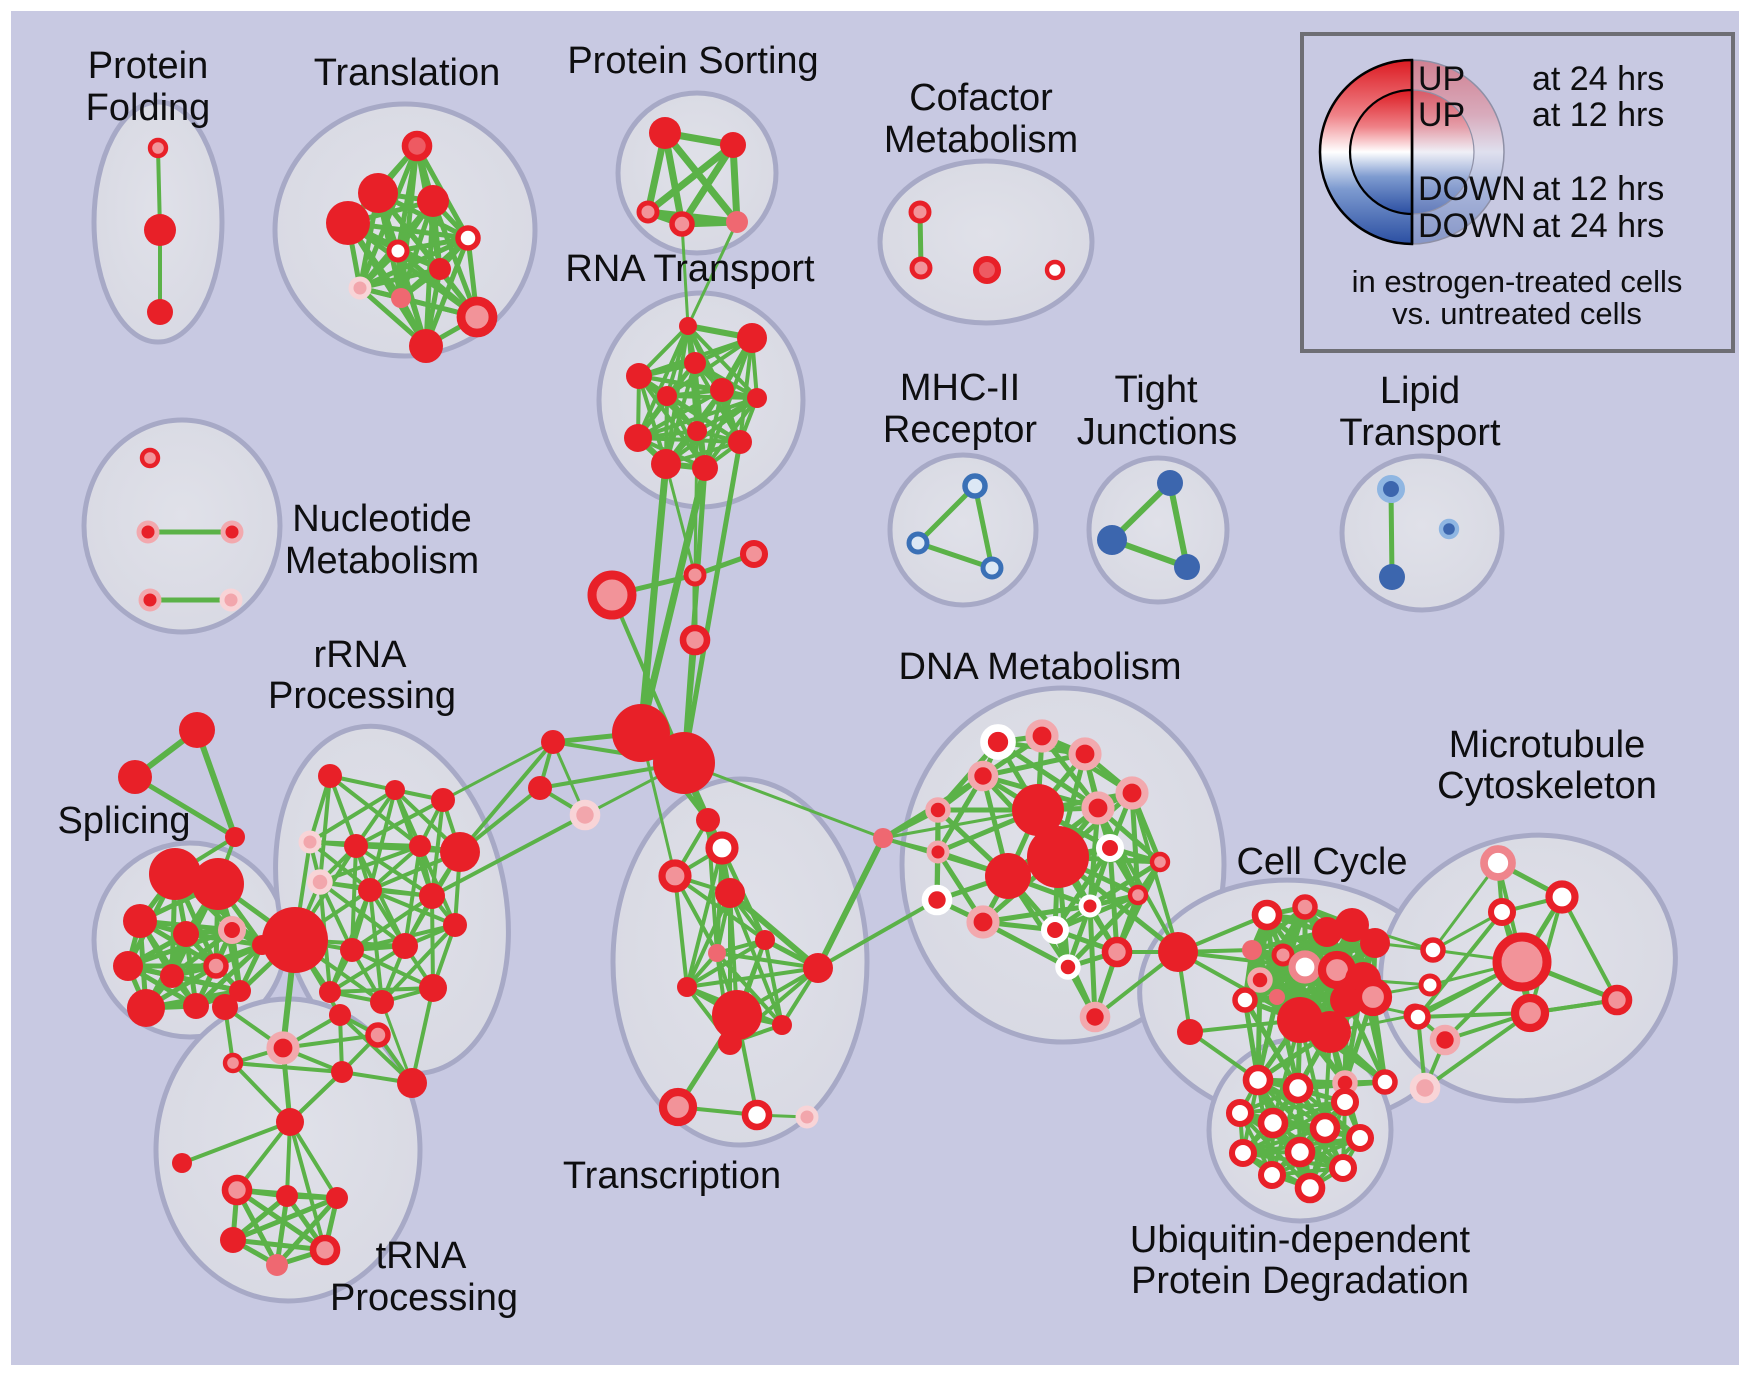  I want to click on cluster-label-transcription: Transcription, so click(672, 1176).